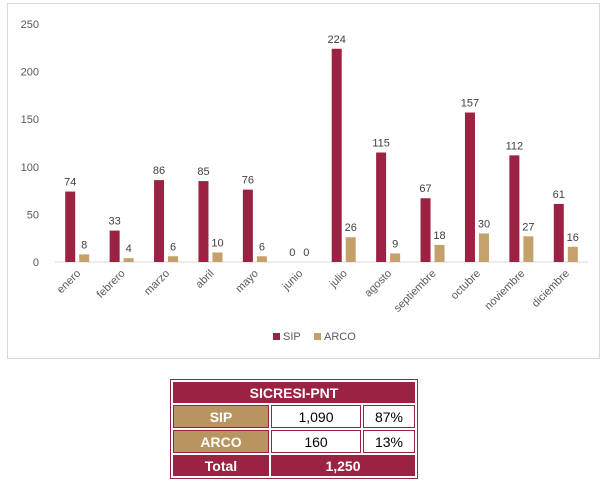  I want to click on table-title: SICRESI-PNT, so click(294, 392).